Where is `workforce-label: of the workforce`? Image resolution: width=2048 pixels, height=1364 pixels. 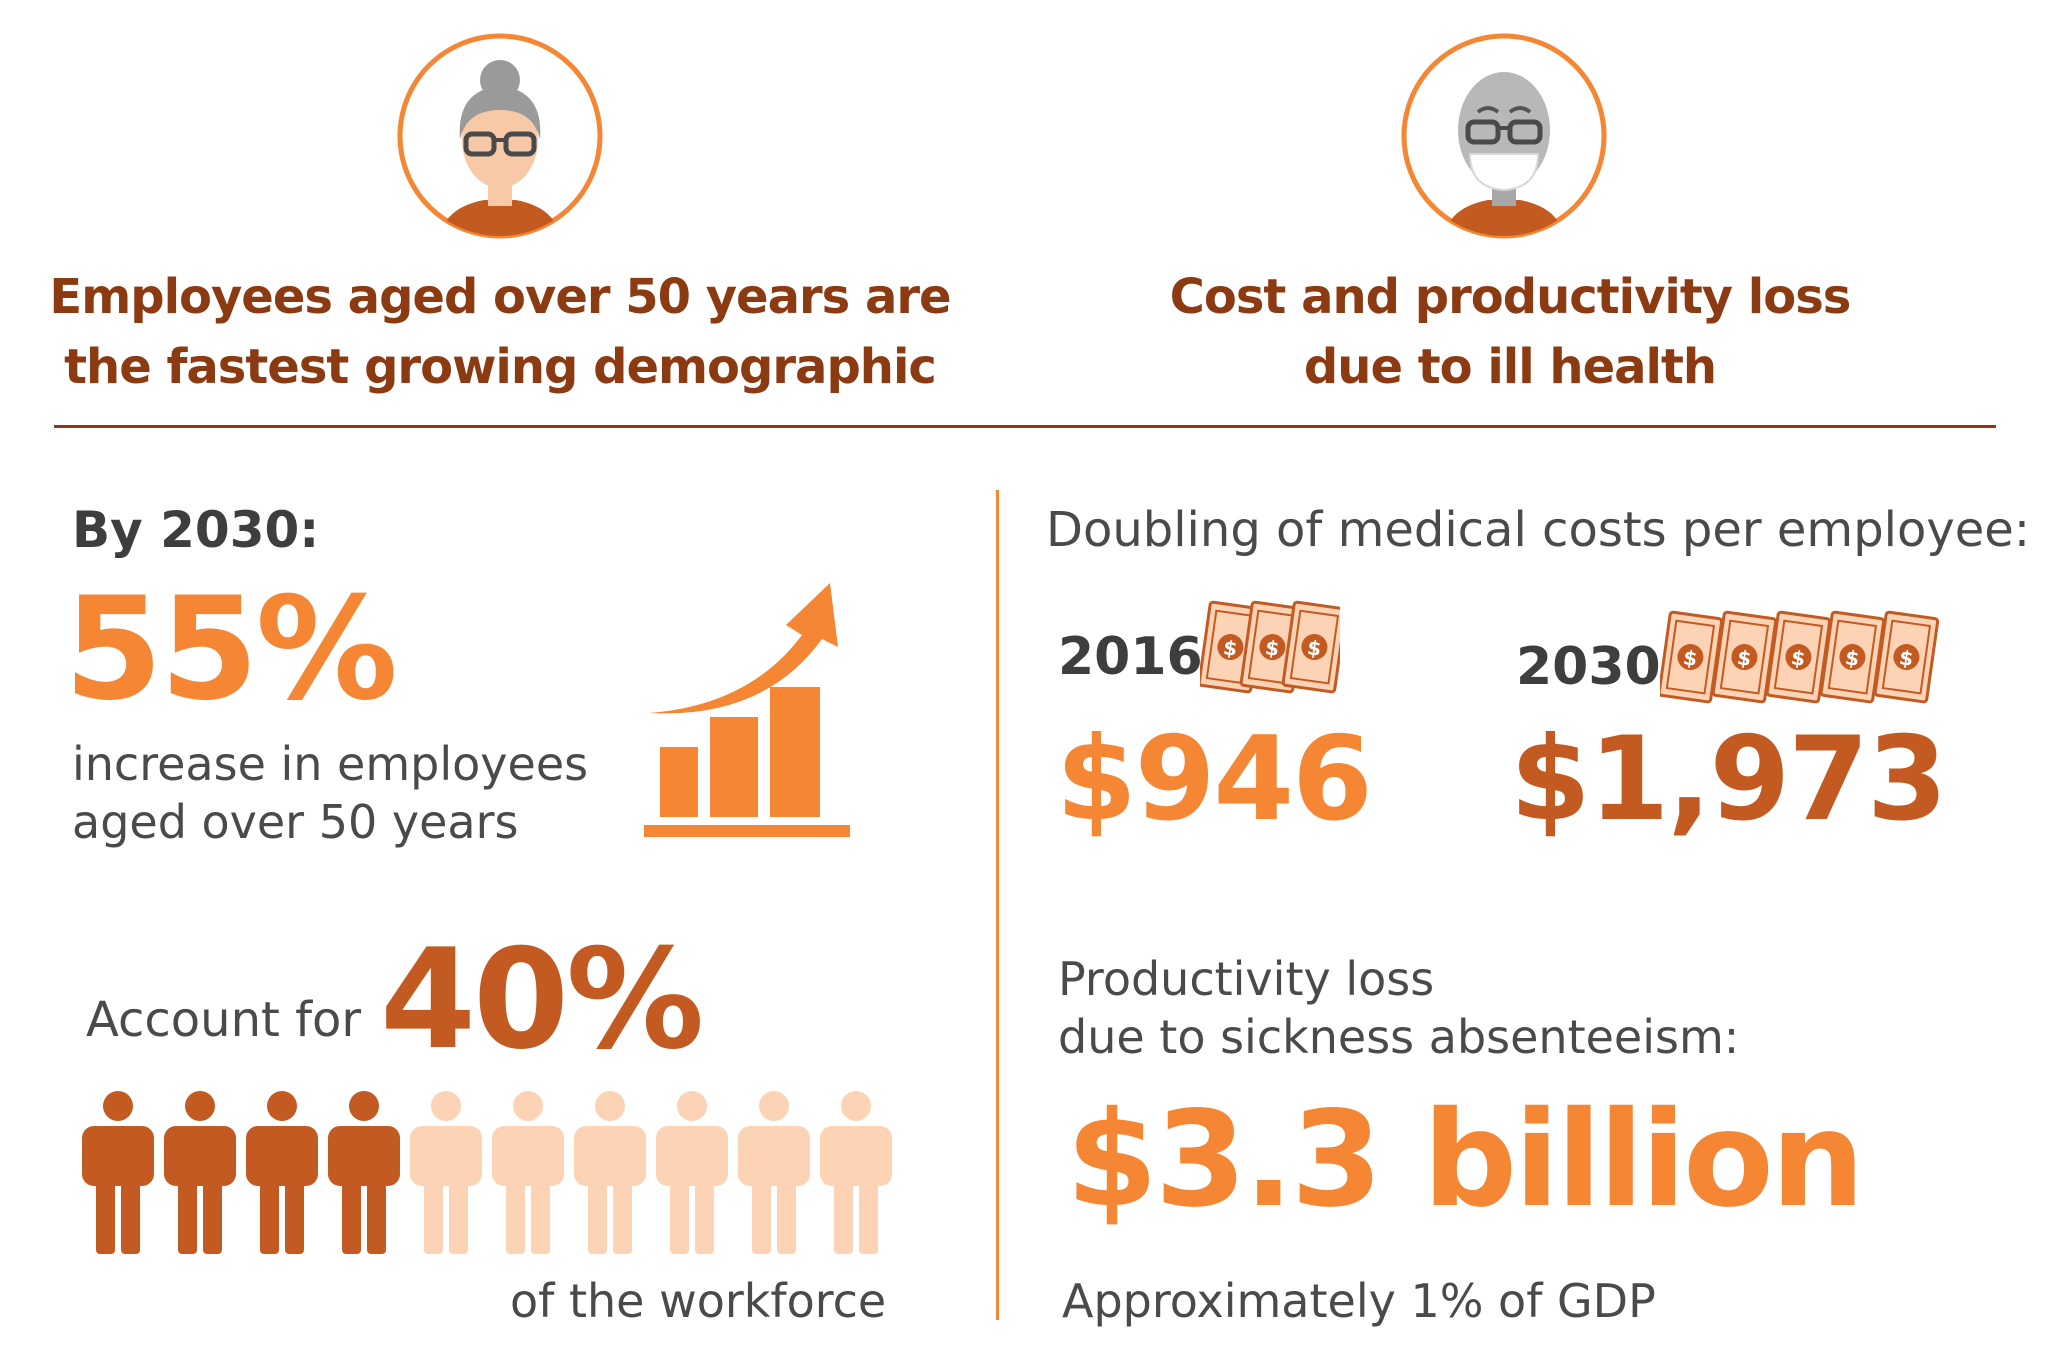 workforce-label: of the workforce is located at coordinates (698, 1301).